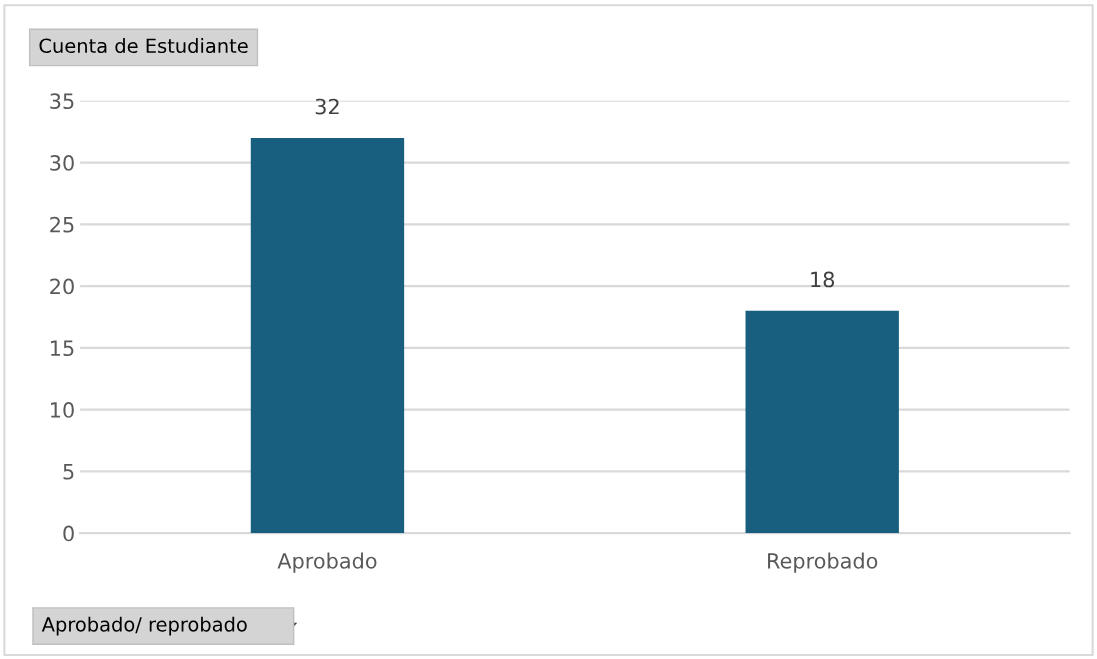 The image size is (1097, 659). What do you see at coordinates (823, 562) in the screenshot?
I see `x-tick-label: Reprobado` at bounding box center [823, 562].